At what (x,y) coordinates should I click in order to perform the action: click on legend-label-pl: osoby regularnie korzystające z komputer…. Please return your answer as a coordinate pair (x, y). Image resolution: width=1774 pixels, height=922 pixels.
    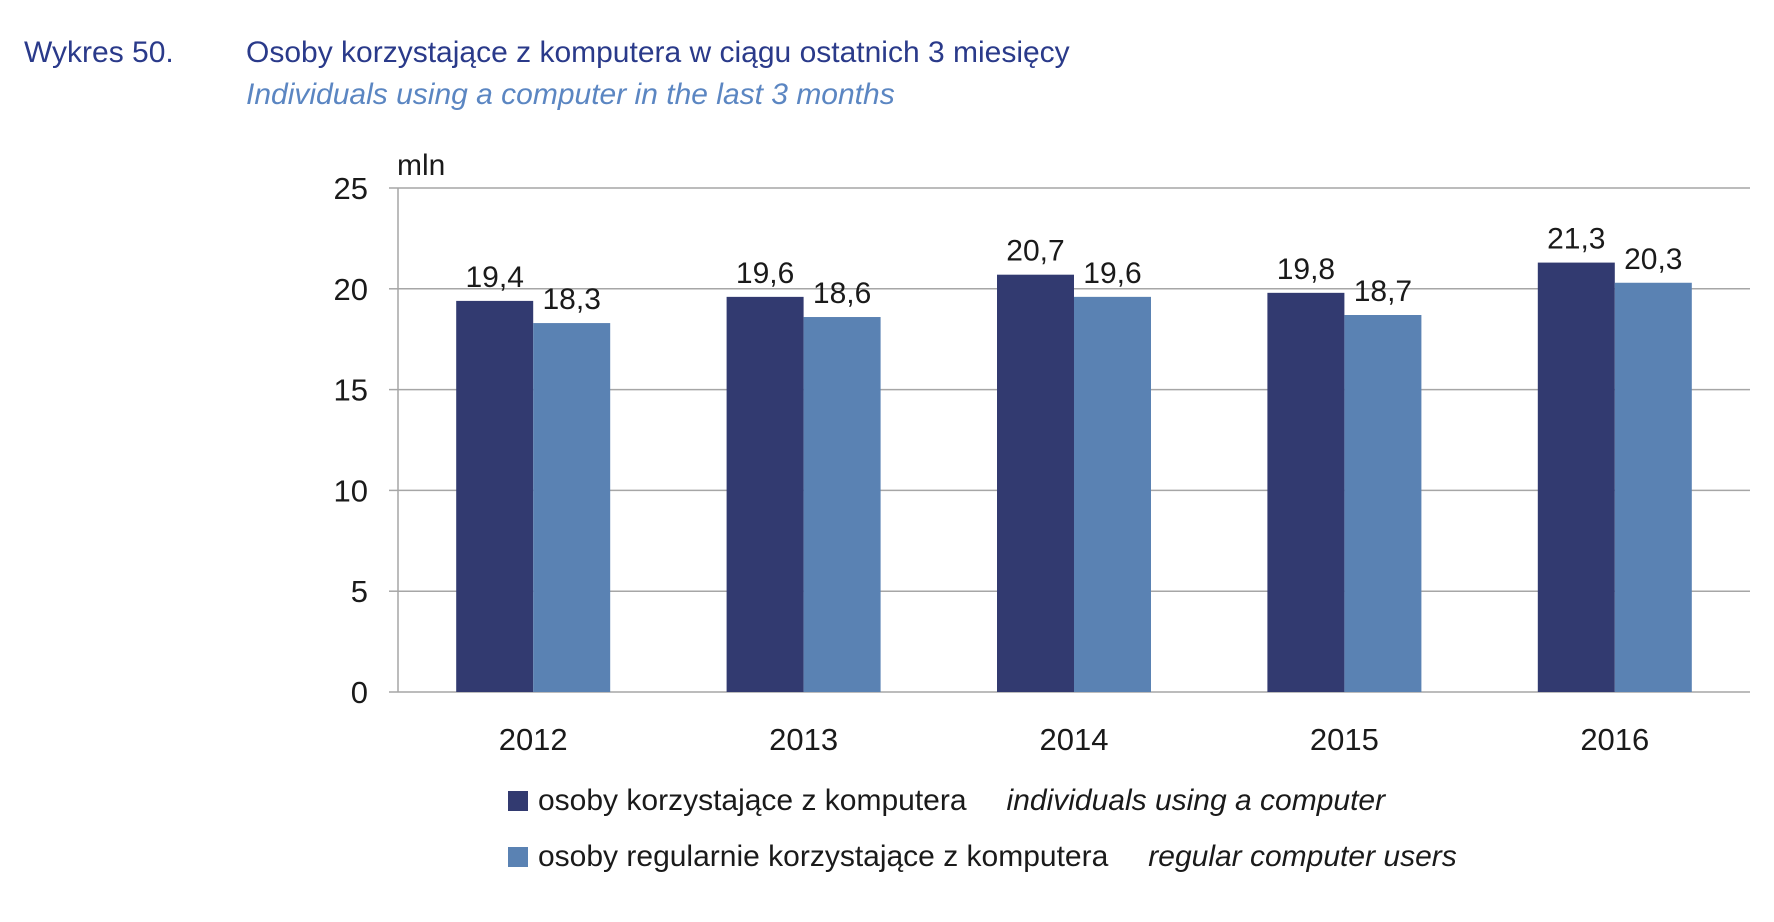
    Looking at the image, I should click on (823, 856).